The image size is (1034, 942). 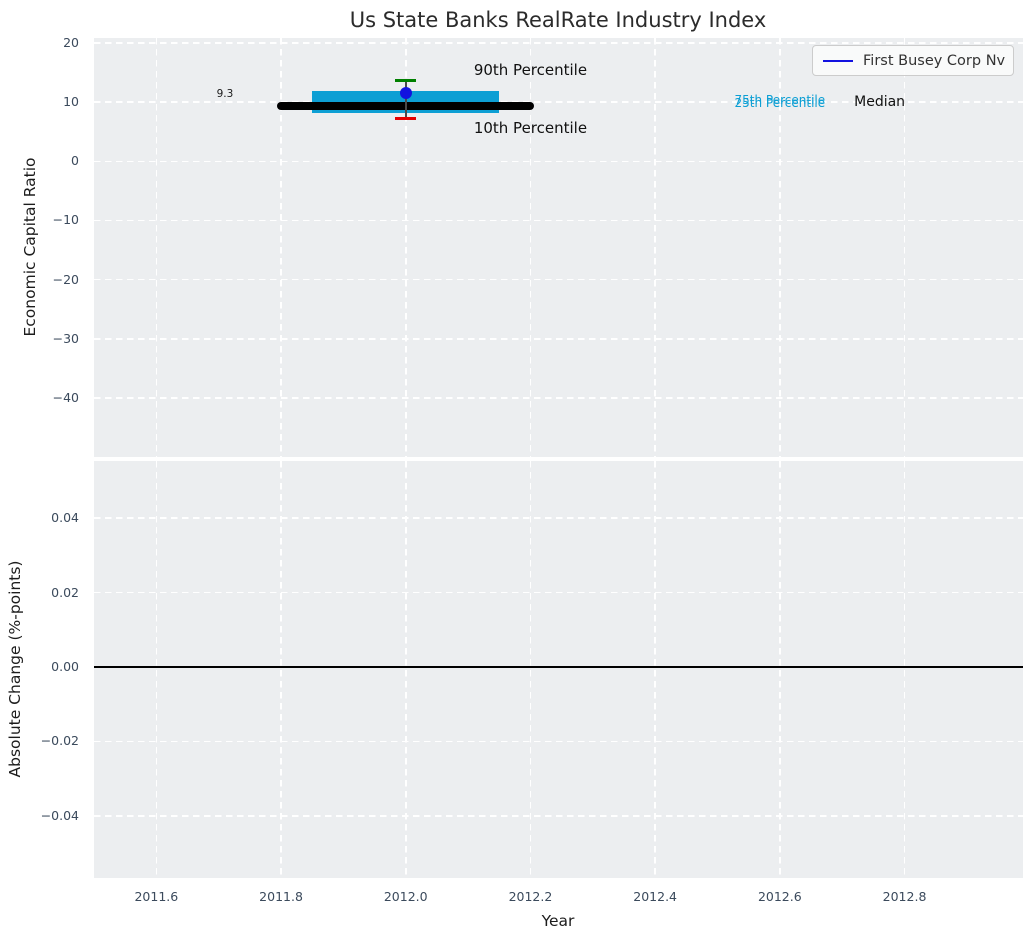 What do you see at coordinates (59, 741) in the screenshot?
I see `y-tick-label: −0.02` at bounding box center [59, 741].